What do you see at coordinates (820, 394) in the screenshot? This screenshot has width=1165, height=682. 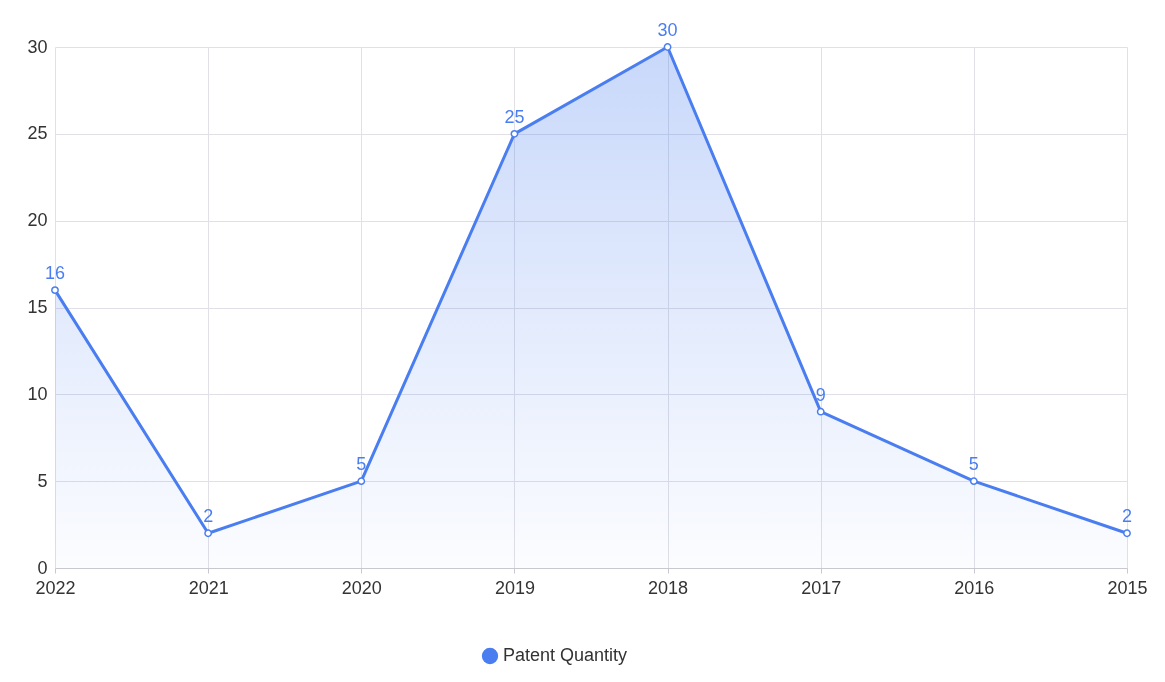 I see `data-label: 9` at bounding box center [820, 394].